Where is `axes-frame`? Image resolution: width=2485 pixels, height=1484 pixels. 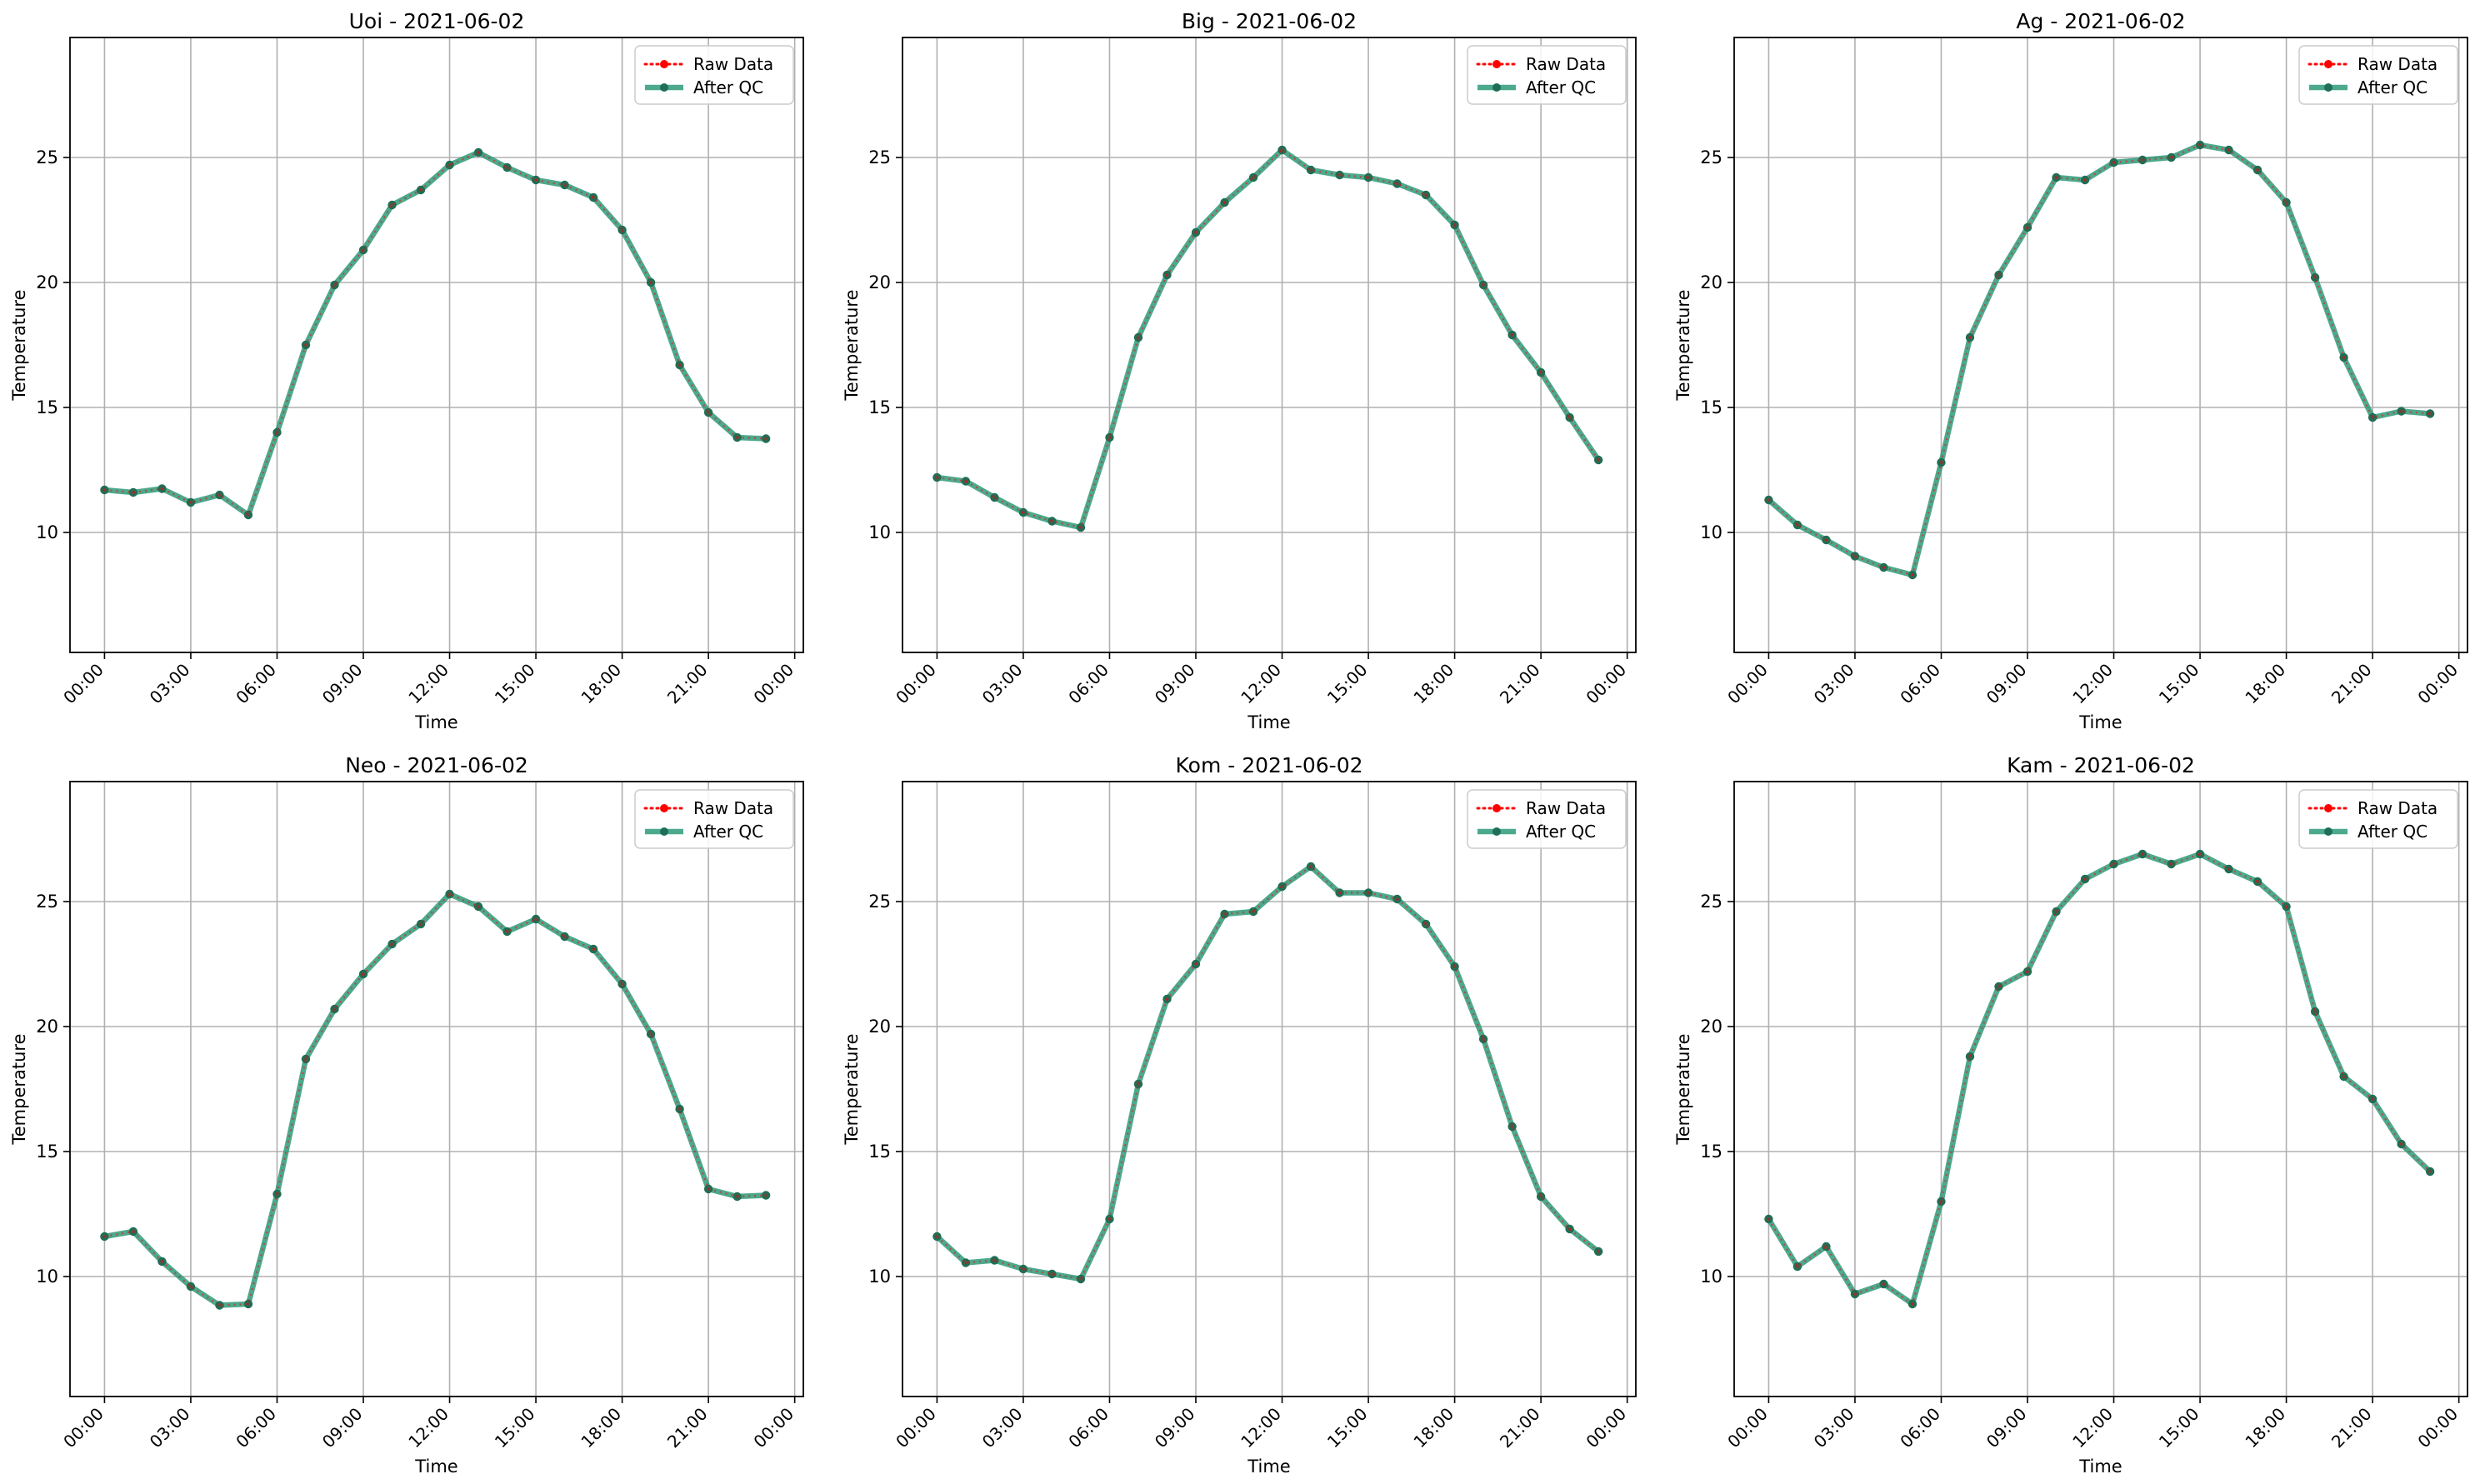 axes-frame is located at coordinates (436, 1089).